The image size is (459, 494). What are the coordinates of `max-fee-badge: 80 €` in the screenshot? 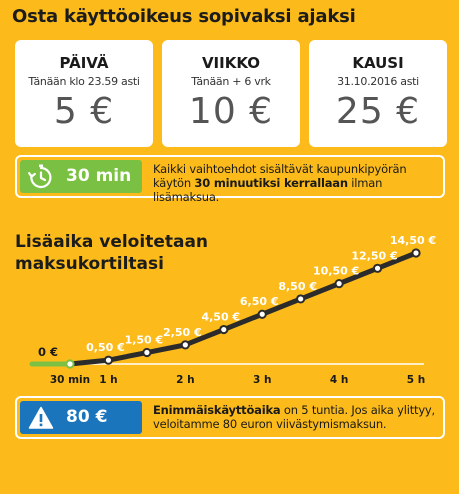 It's located at (81, 417).